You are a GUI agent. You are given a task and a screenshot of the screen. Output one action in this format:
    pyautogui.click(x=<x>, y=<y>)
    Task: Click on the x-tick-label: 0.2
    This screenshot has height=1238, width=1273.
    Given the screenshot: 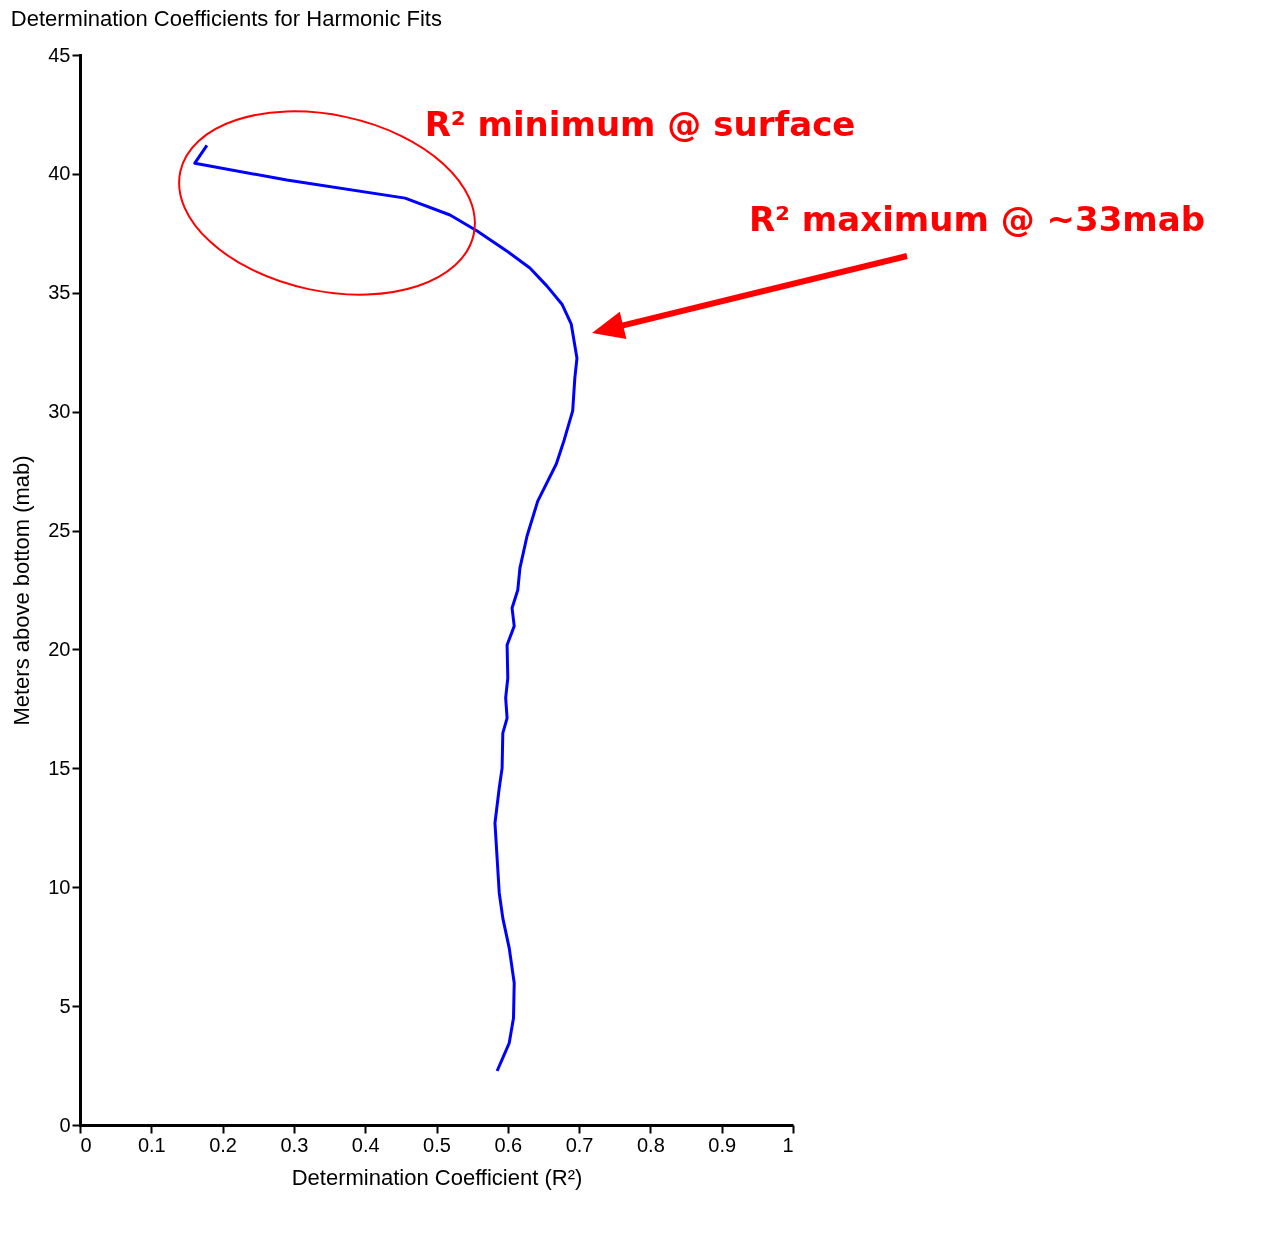 What is the action you would take?
    pyautogui.click(x=223, y=1144)
    